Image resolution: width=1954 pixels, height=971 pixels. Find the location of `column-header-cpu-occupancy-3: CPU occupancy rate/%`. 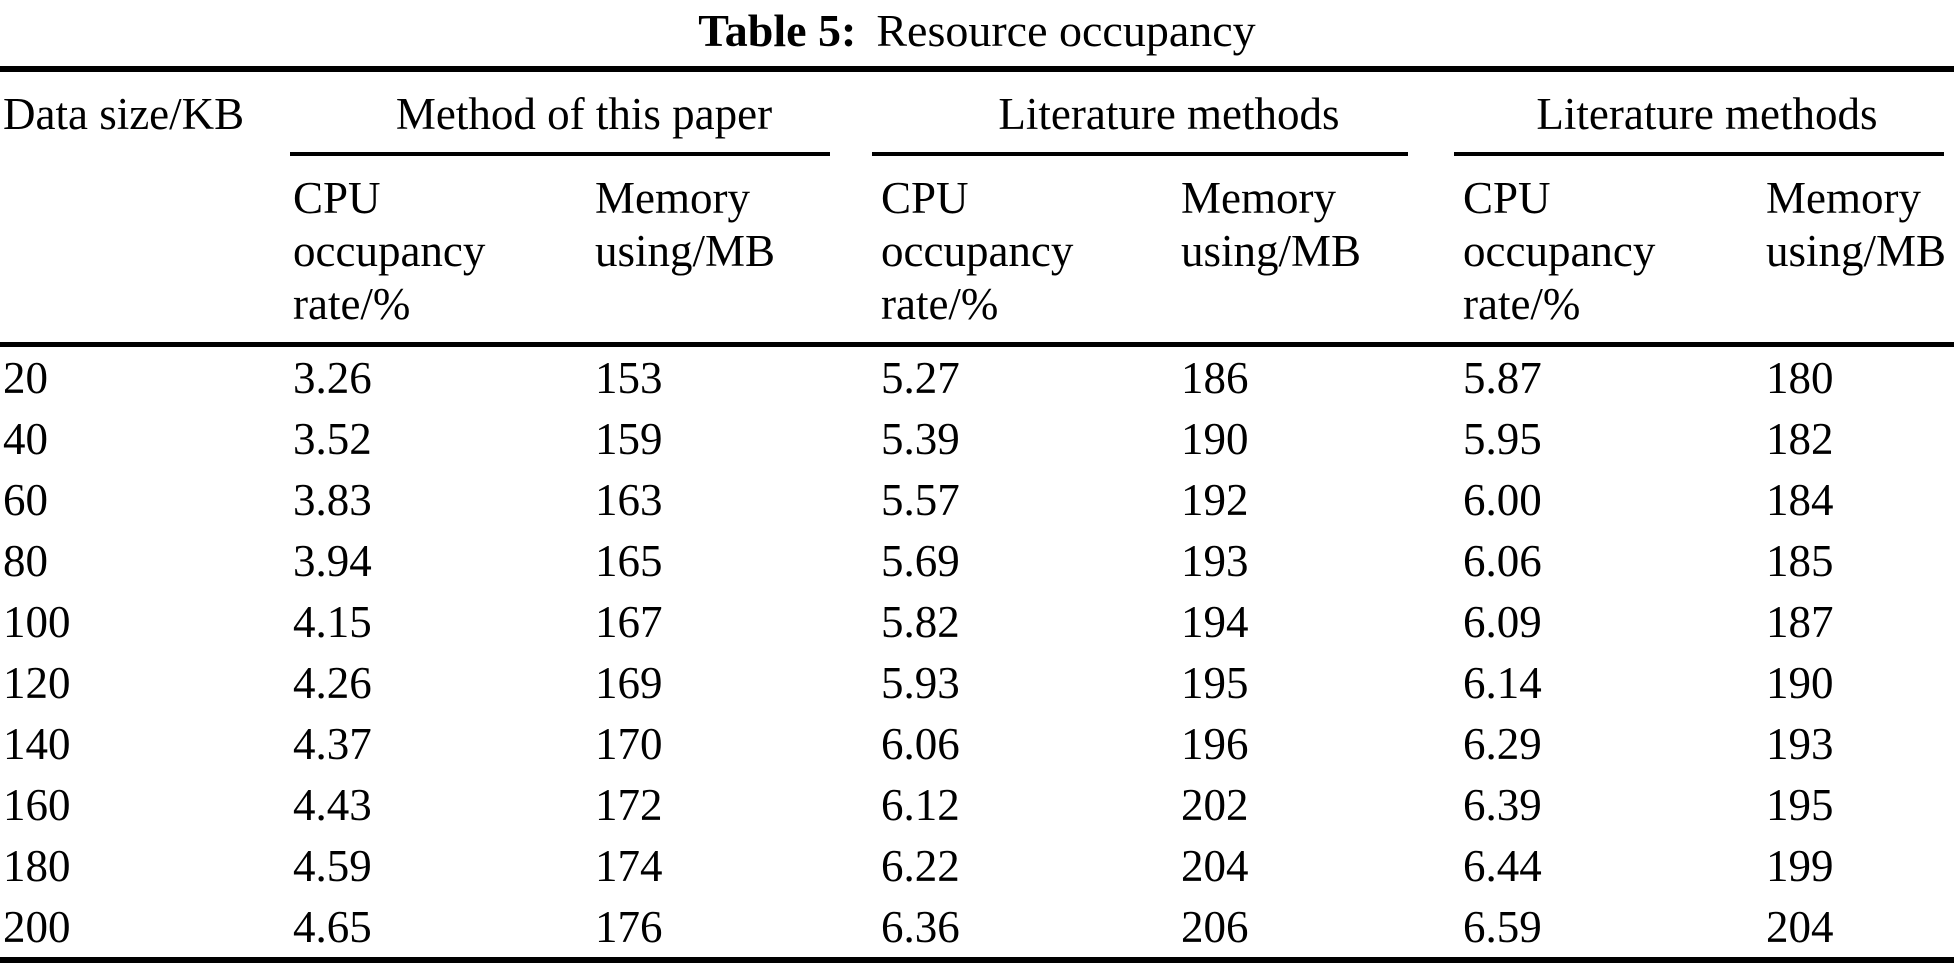

column-header-cpu-occupancy-3: CPU occupancy rate/% is located at coordinates (1559, 251).